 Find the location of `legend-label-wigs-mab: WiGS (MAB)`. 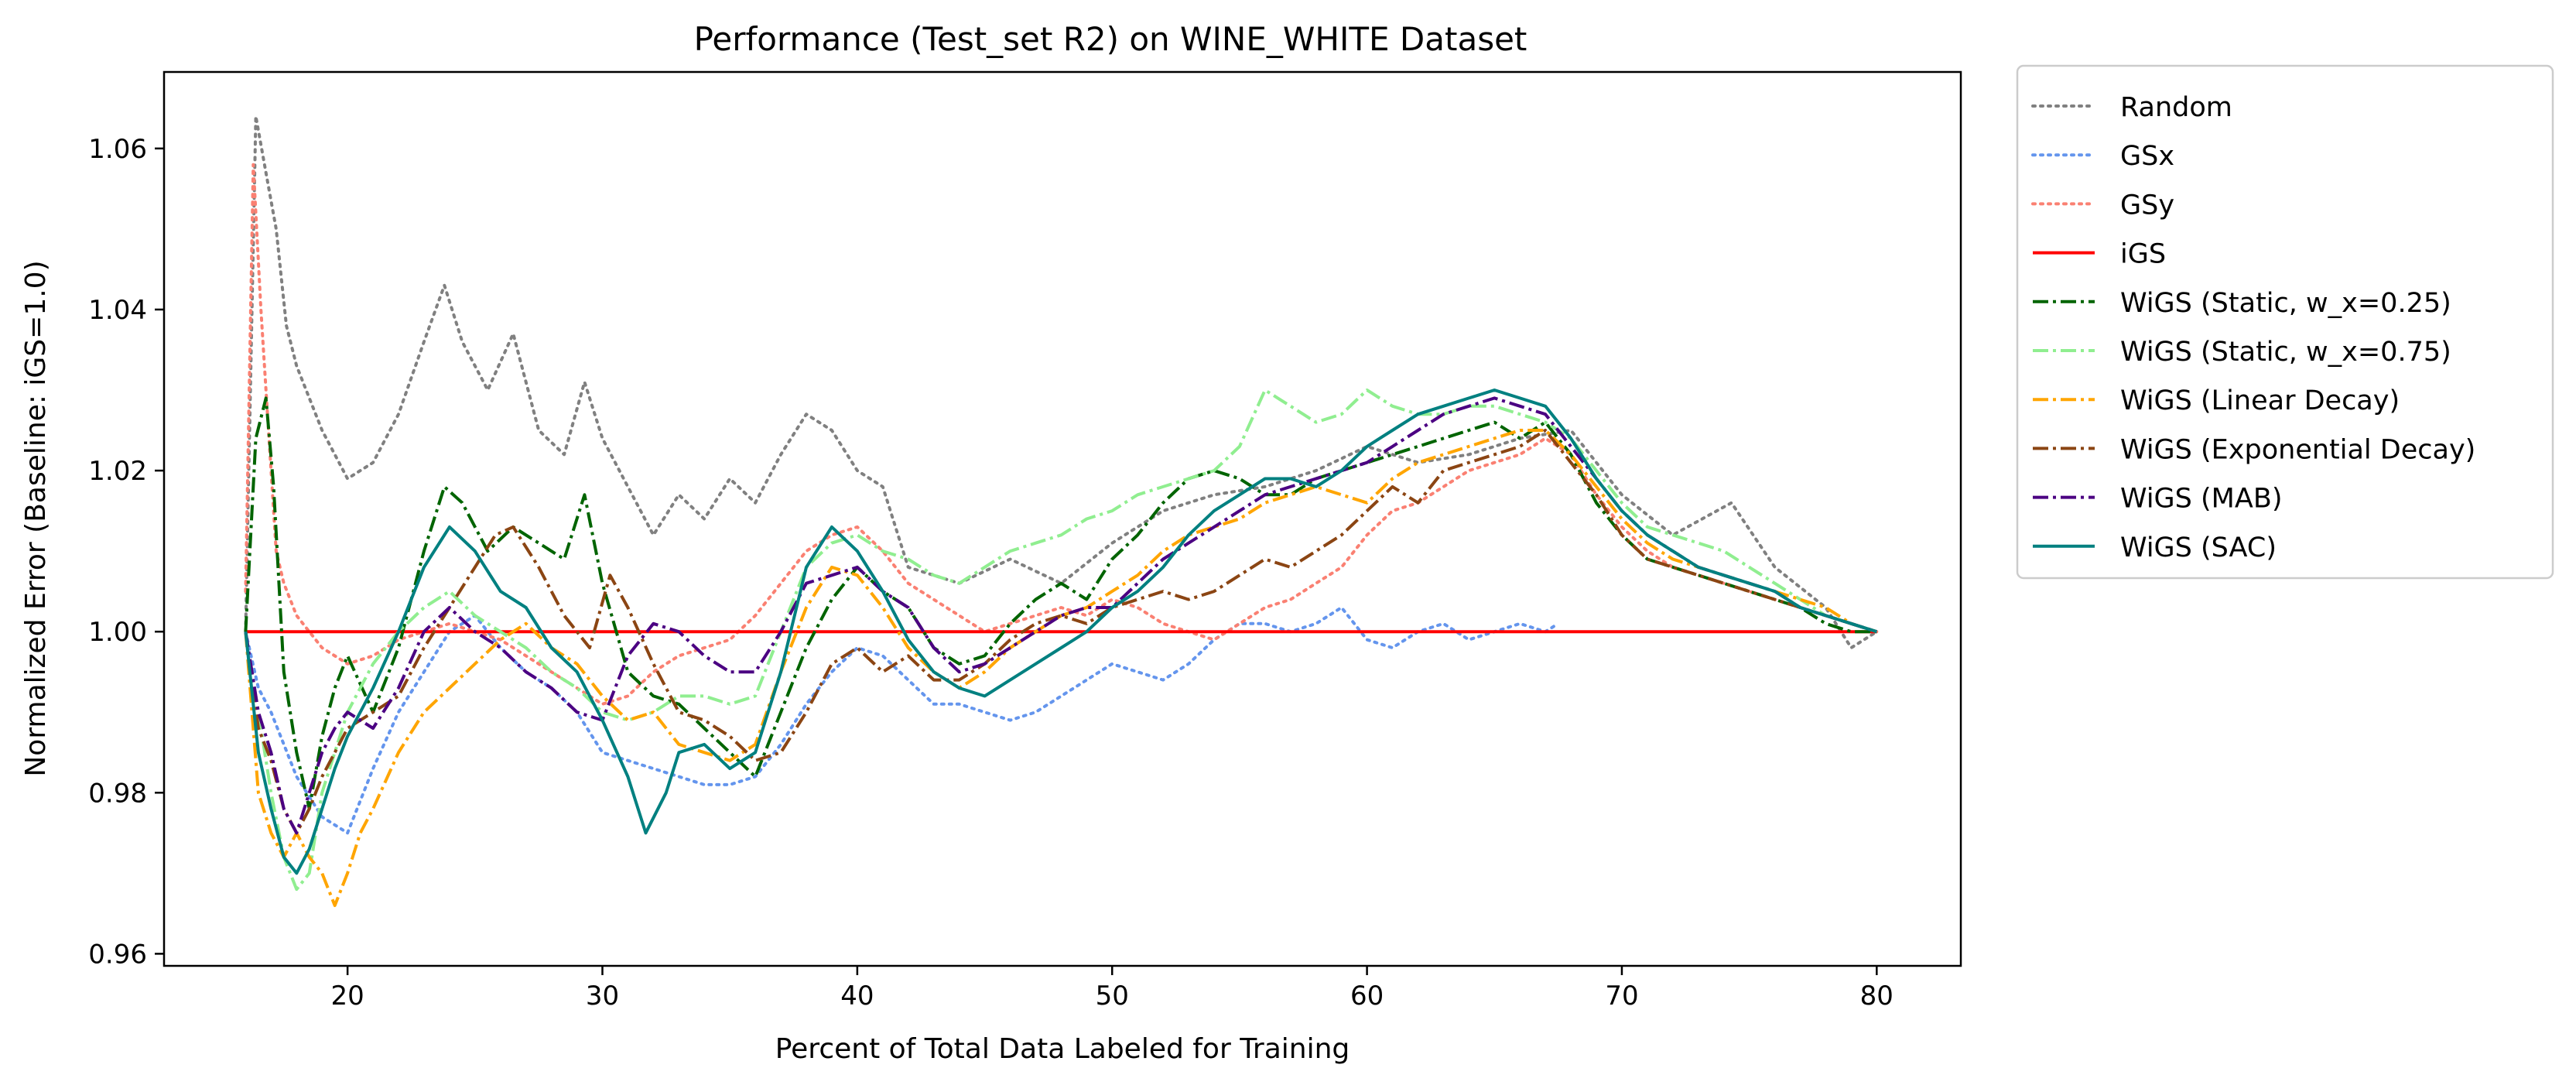

legend-label-wigs-mab: WiGS (MAB) is located at coordinates (2202, 500).